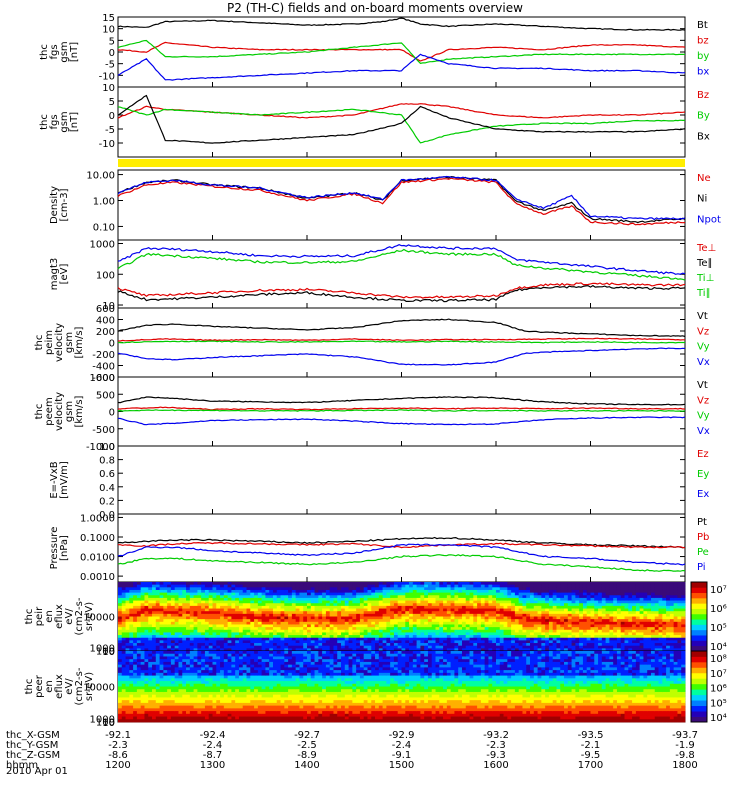  I want to click on yellow-band, so click(401, 163).